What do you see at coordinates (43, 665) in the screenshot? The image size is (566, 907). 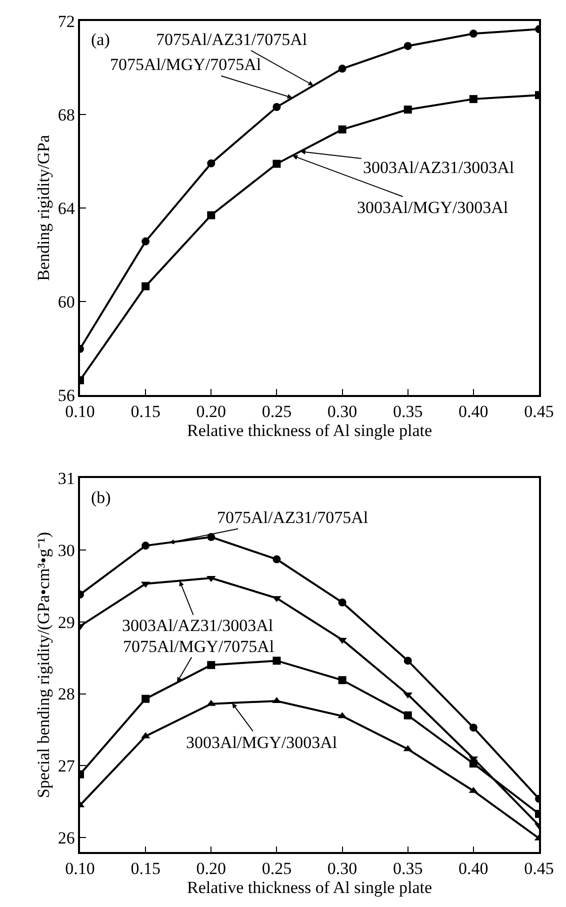 I see `y-axis-title: Special bending rigidity/(GPa•cm³•g⁻¹)` at bounding box center [43, 665].